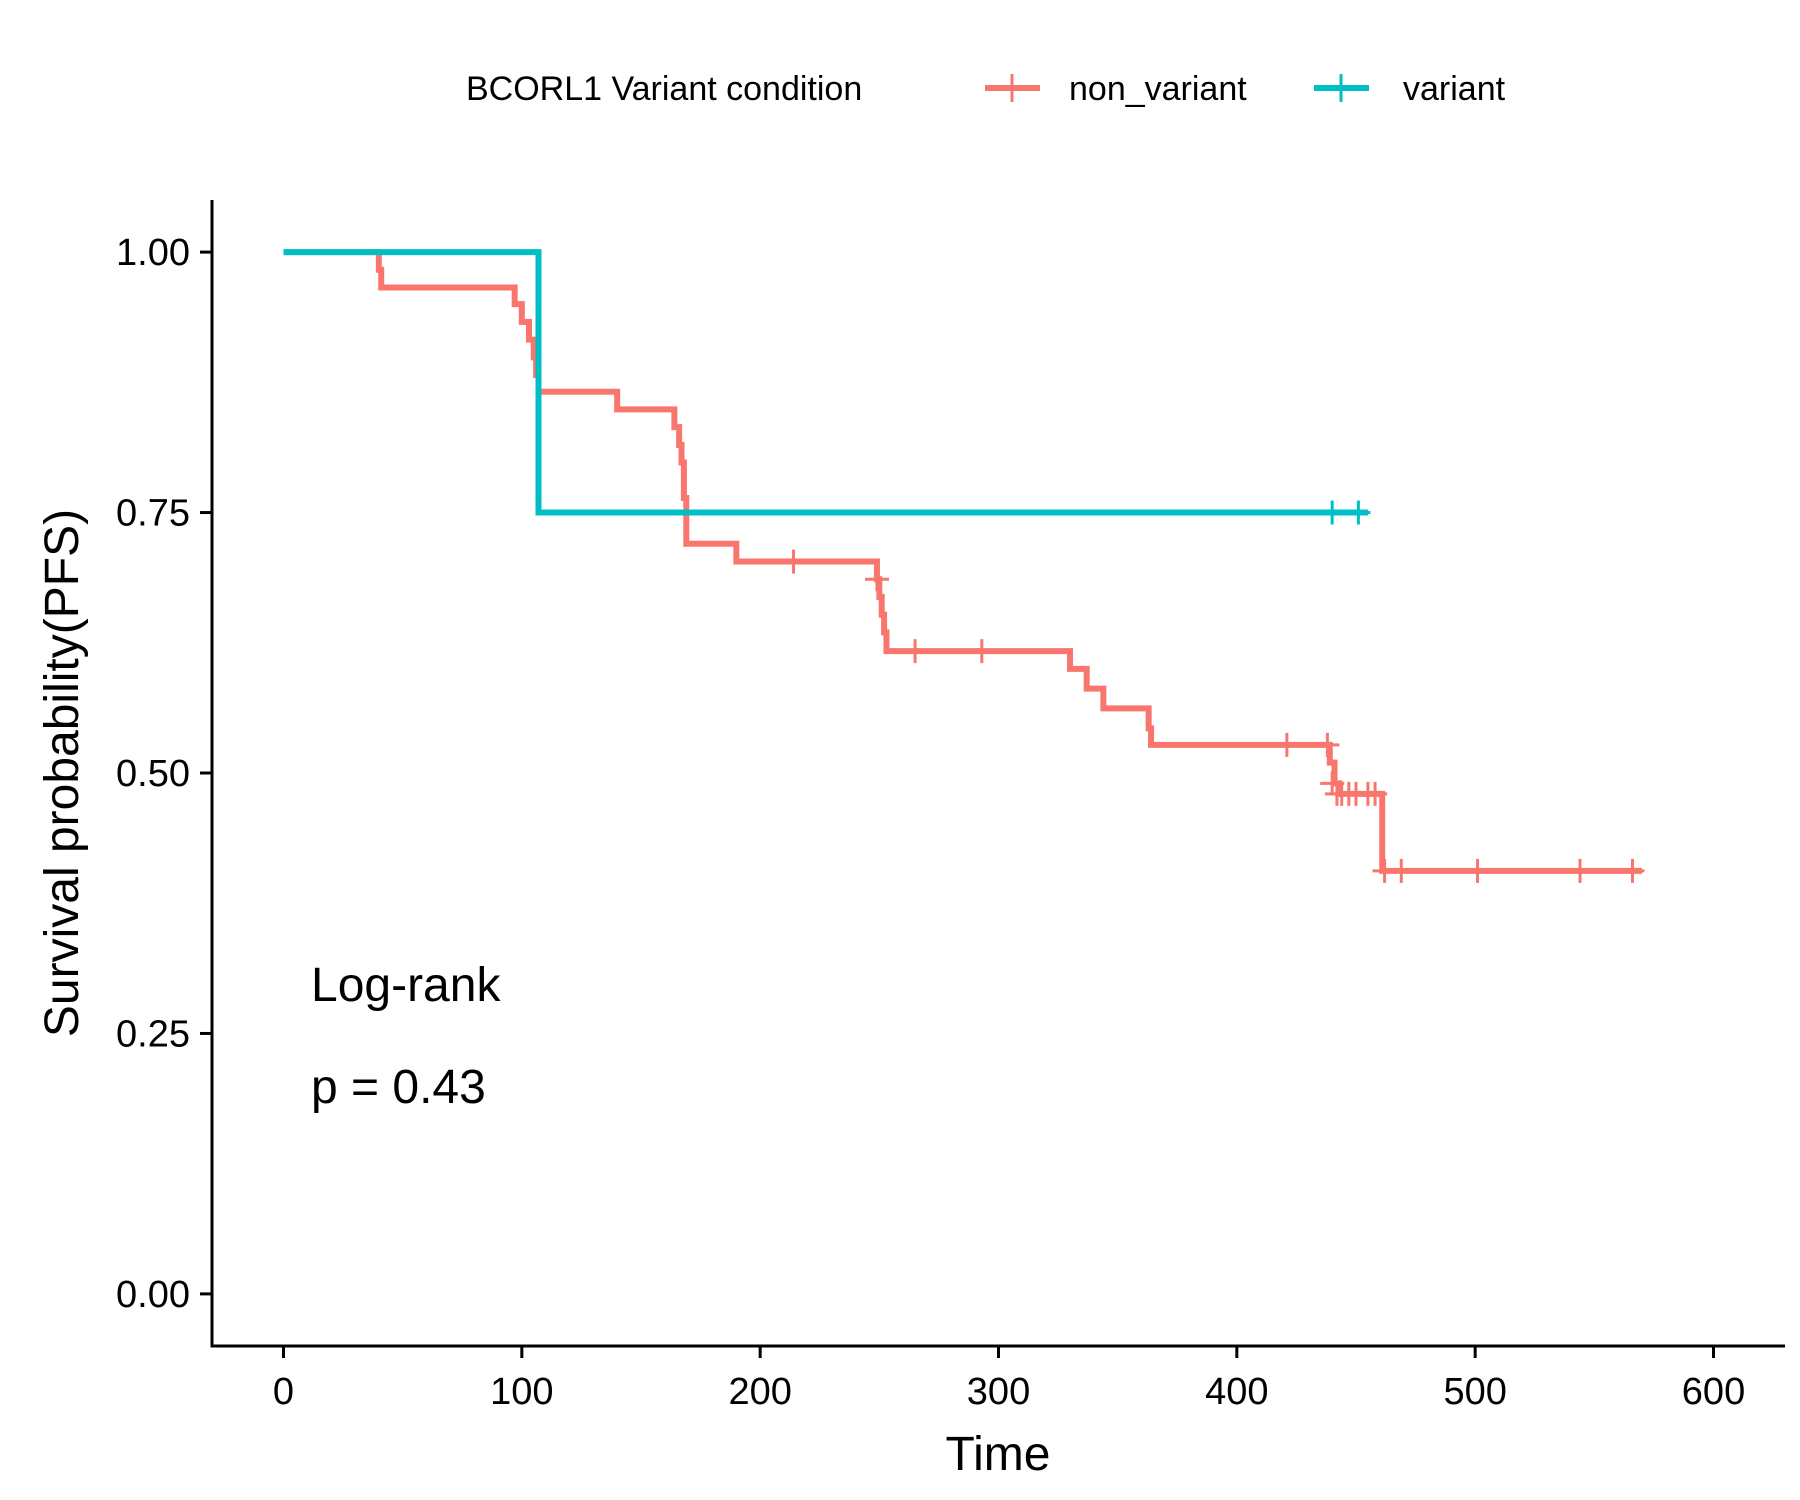  What do you see at coordinates (1158, 89) in the screenshot?
I see `legend-label-non-variant: non_variant` at bounding box center [1158, 89].